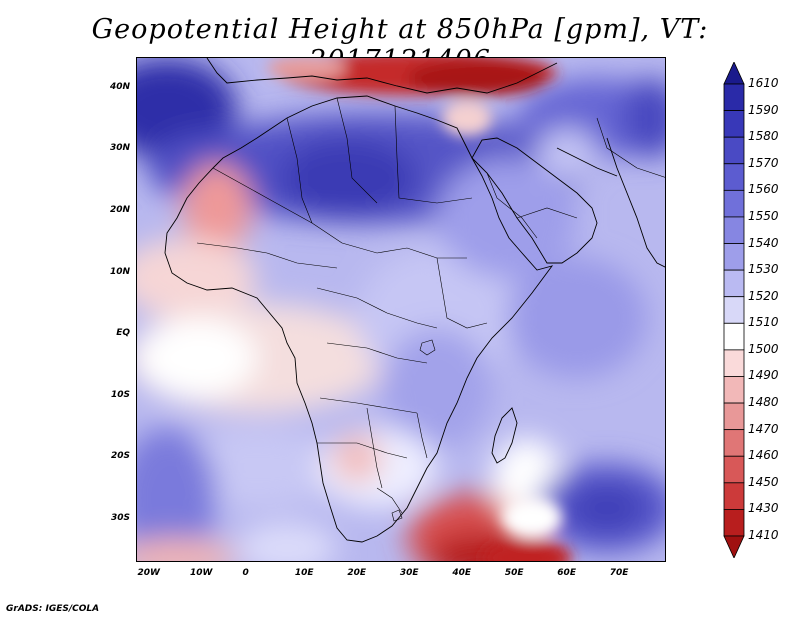  What do you see at coordinates (201, 573) in the screenshot?
I see `lon-tick-label: 10W` at bounding box center [201, 573].